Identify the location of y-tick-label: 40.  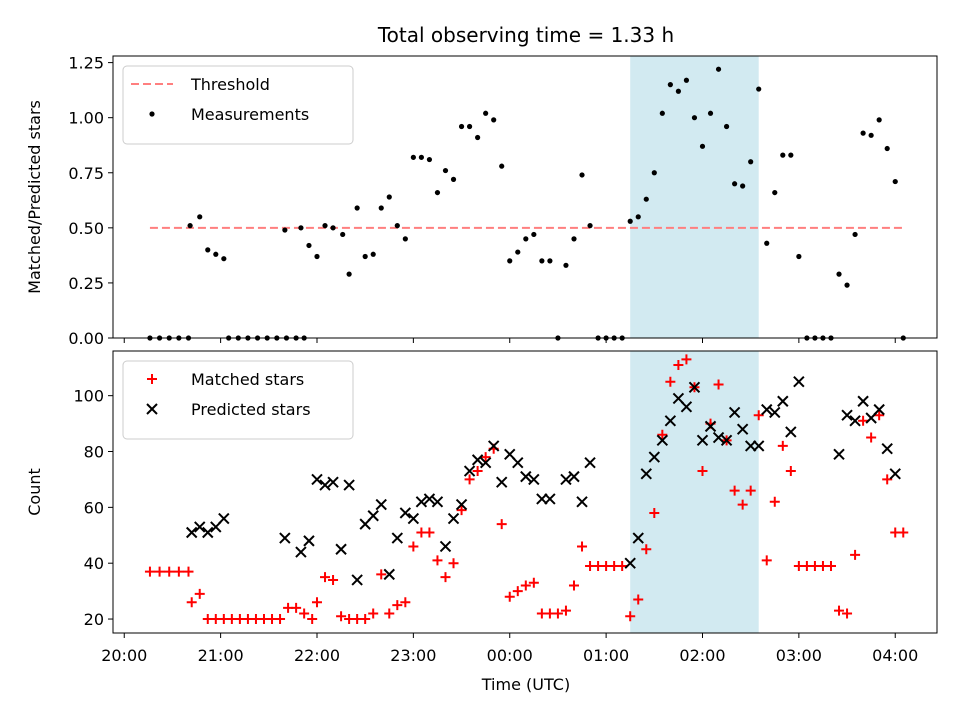
(94, 563).